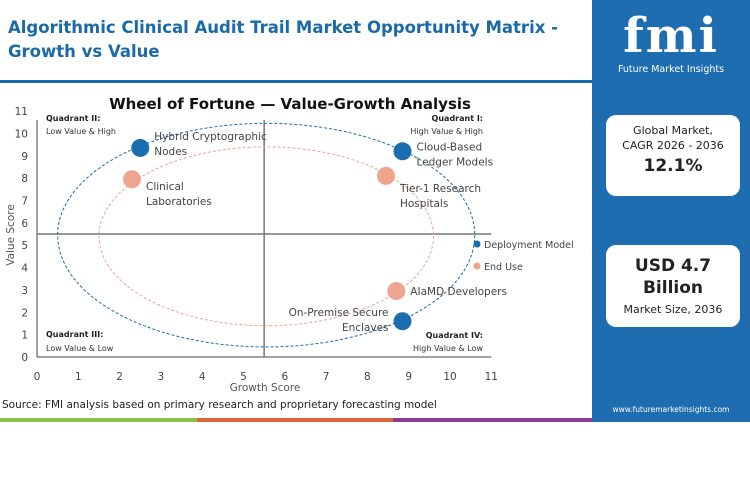 The width and height of the screenshot is (750, 483). What do you see at coordinates (24, 291) in the screenshot?
I see `y-tick-label: 3` at bounding box center [24, 291].